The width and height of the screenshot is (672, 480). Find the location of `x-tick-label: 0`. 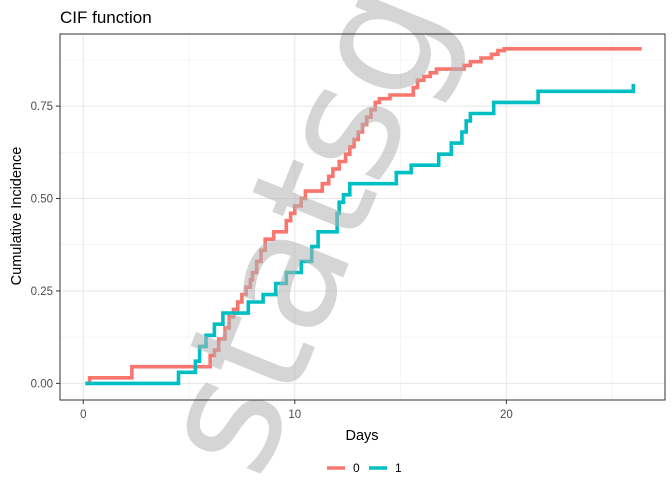

x-tick-label: 0 is located at coordinates (83, 415).